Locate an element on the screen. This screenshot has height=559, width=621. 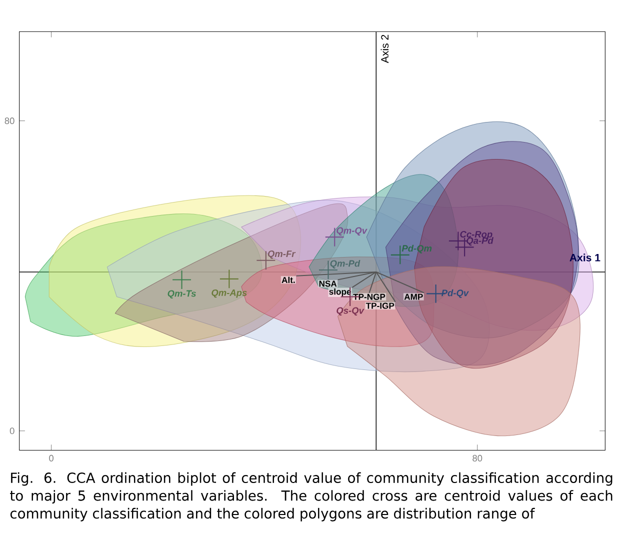
series-label: Cc-Rop is located at coordinates (476, 235).